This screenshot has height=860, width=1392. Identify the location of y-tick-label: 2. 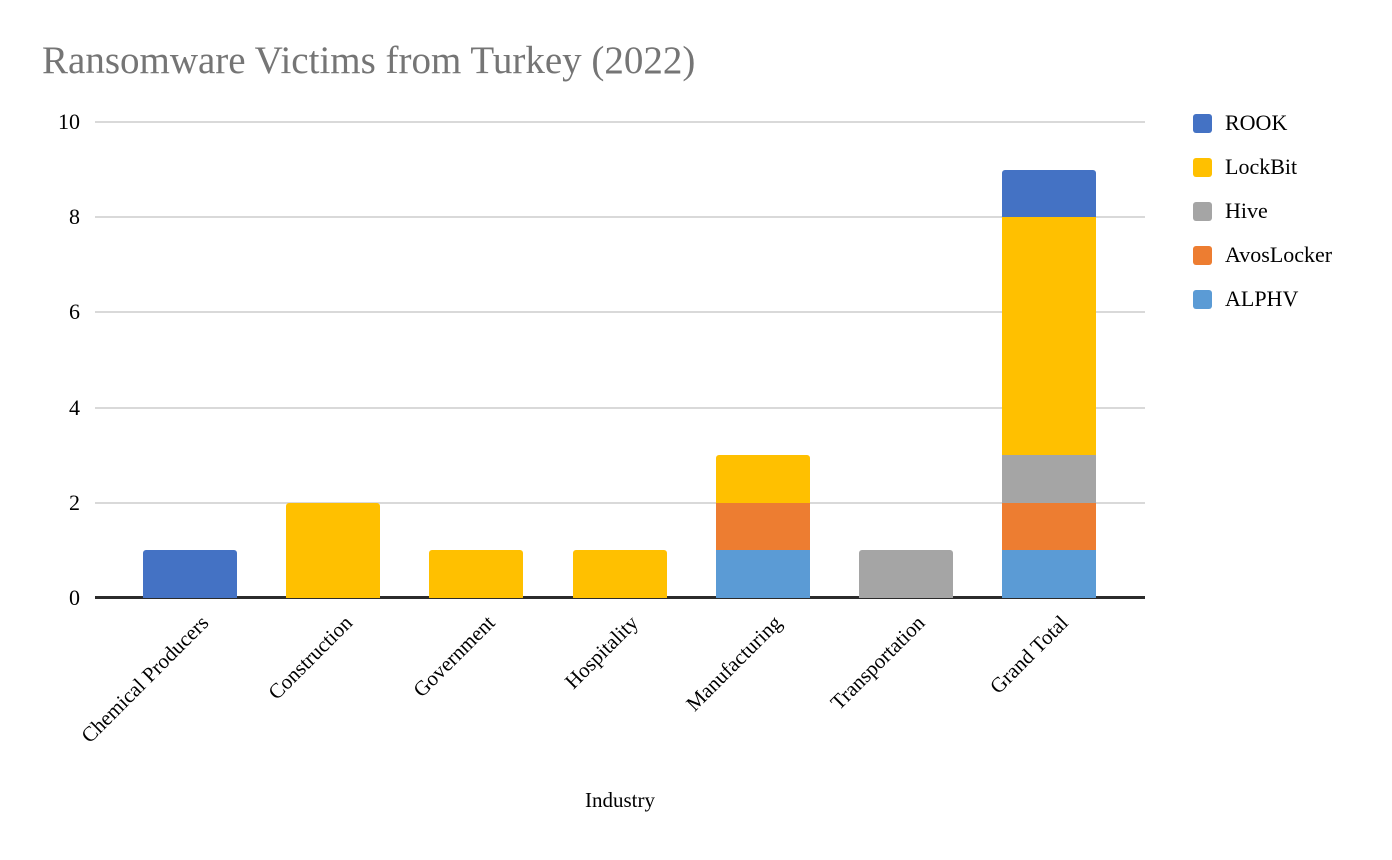
(74, 502).